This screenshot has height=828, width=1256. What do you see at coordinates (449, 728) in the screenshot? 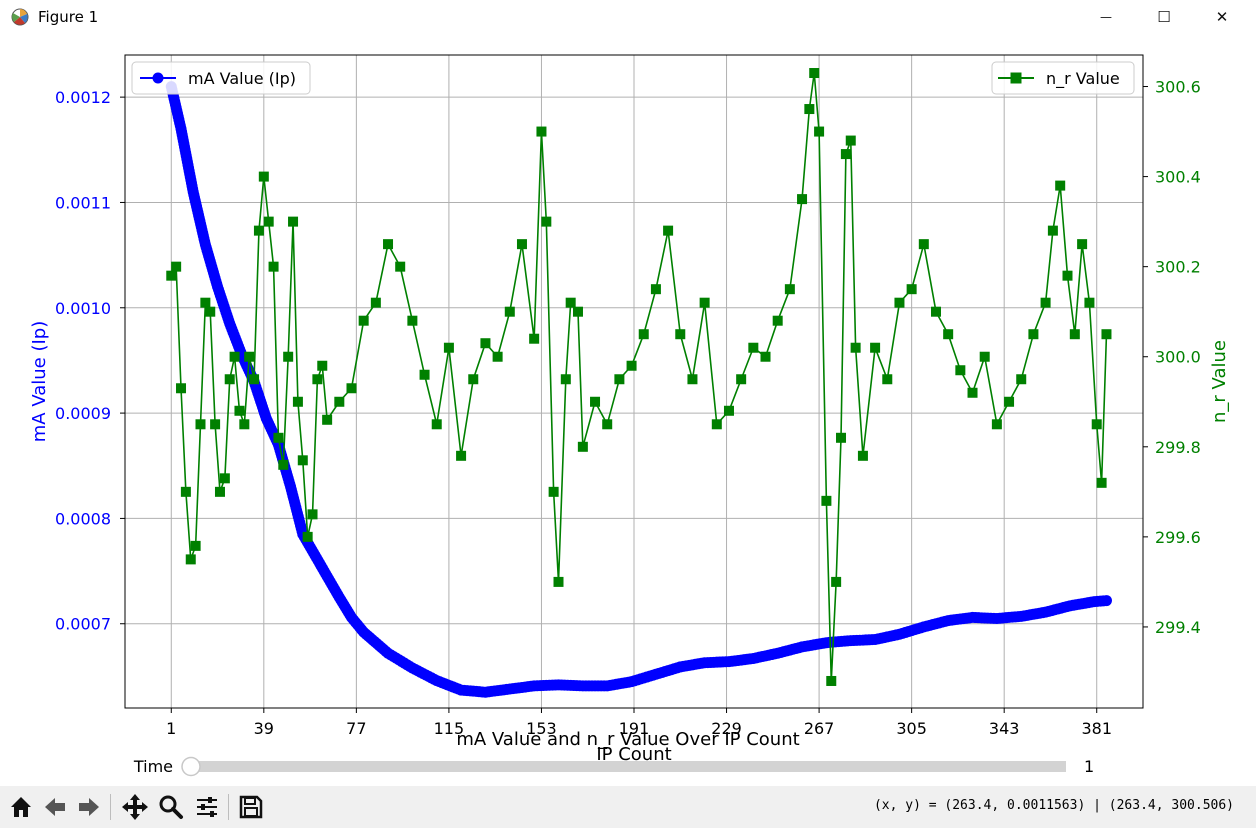
I see `x-tick-label: 115` at bounding box center [449, 728].